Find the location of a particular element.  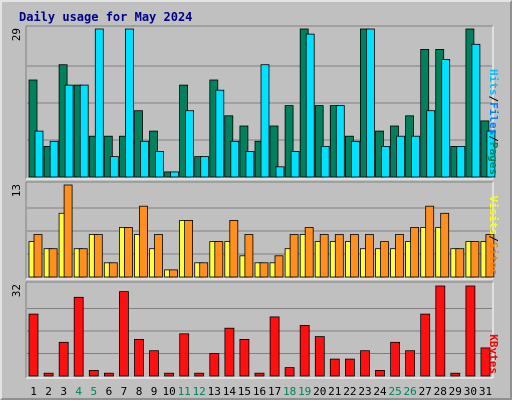

legend-kbytes: KBytes is located at coordinates (493, 354).